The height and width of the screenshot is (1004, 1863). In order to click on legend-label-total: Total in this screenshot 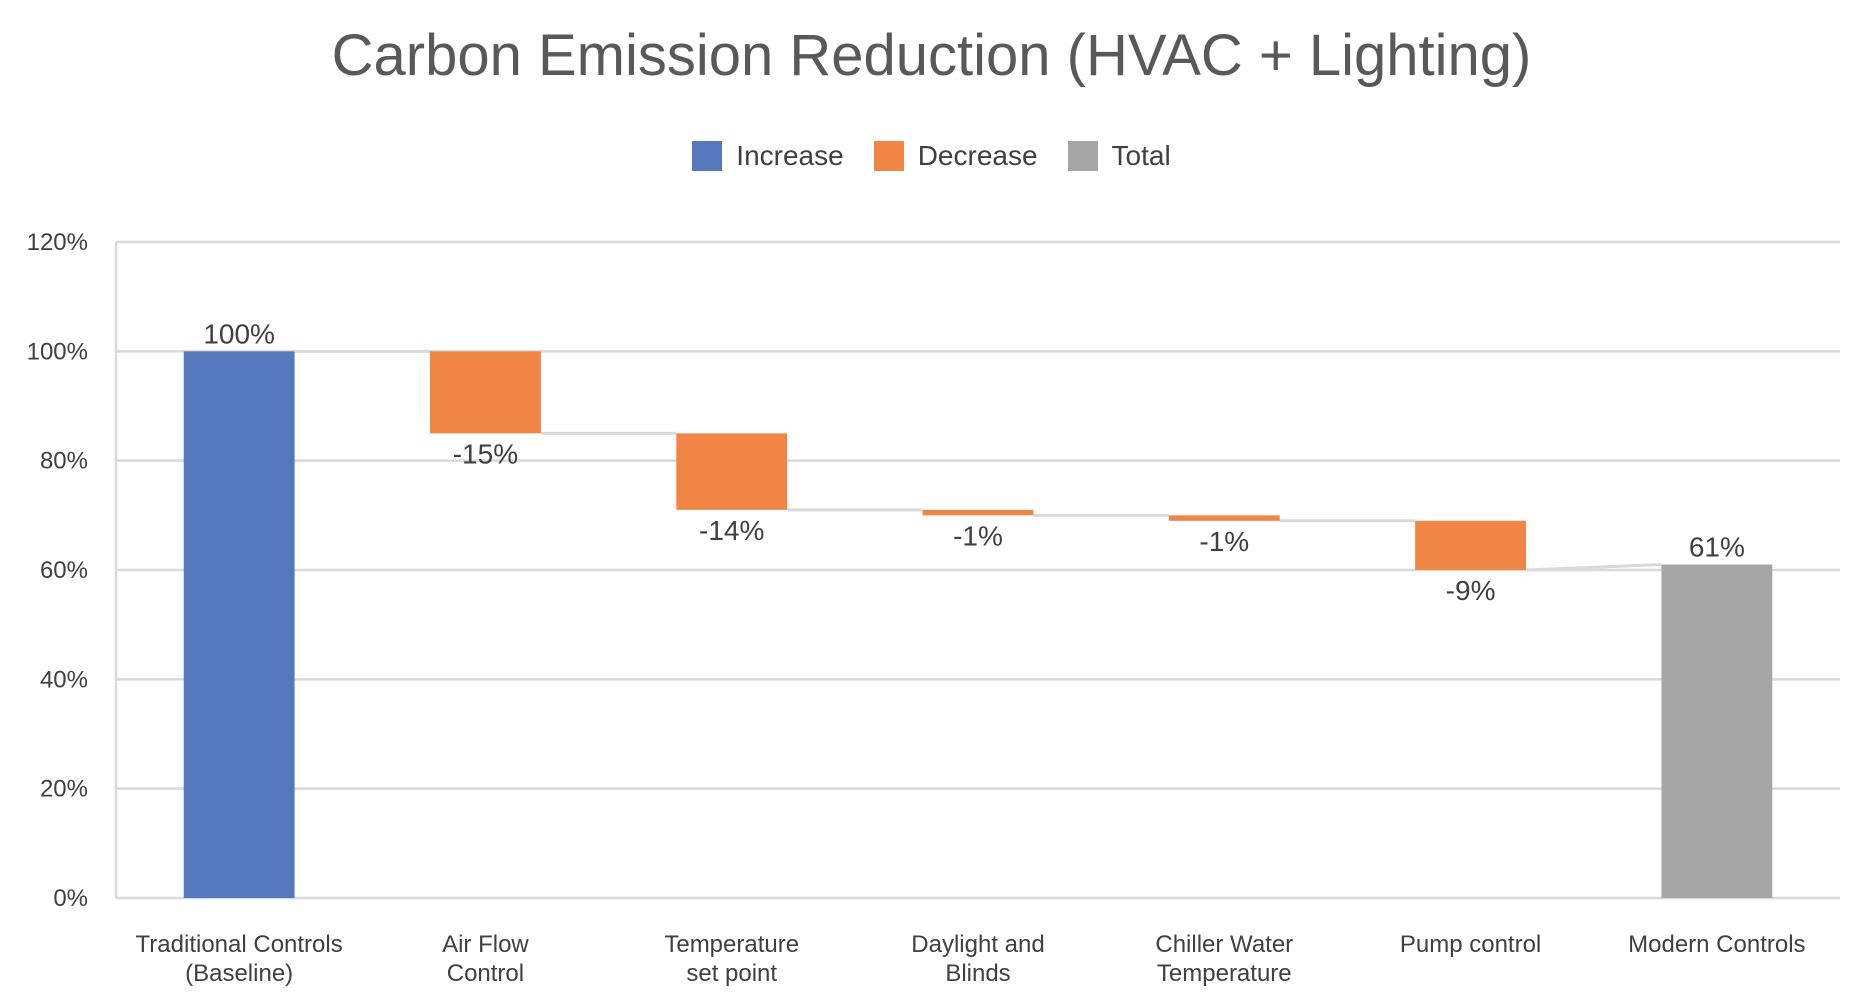, I will do `click(1141, 155)`.